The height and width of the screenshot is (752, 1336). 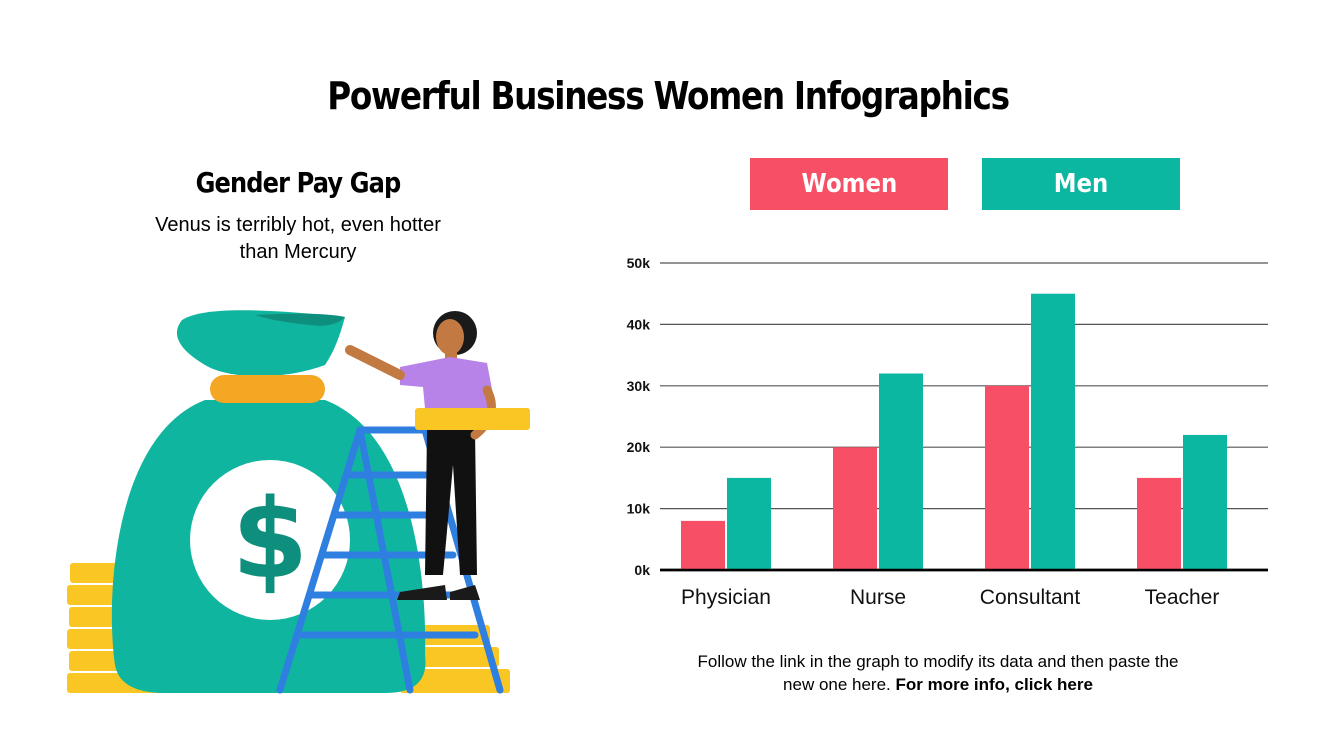 I want to click on legend-women-label: Women, so click(x=849, y=184).